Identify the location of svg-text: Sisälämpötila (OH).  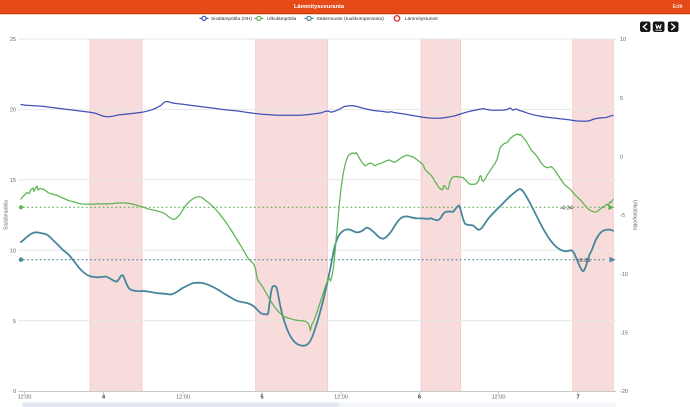
(231, 19).